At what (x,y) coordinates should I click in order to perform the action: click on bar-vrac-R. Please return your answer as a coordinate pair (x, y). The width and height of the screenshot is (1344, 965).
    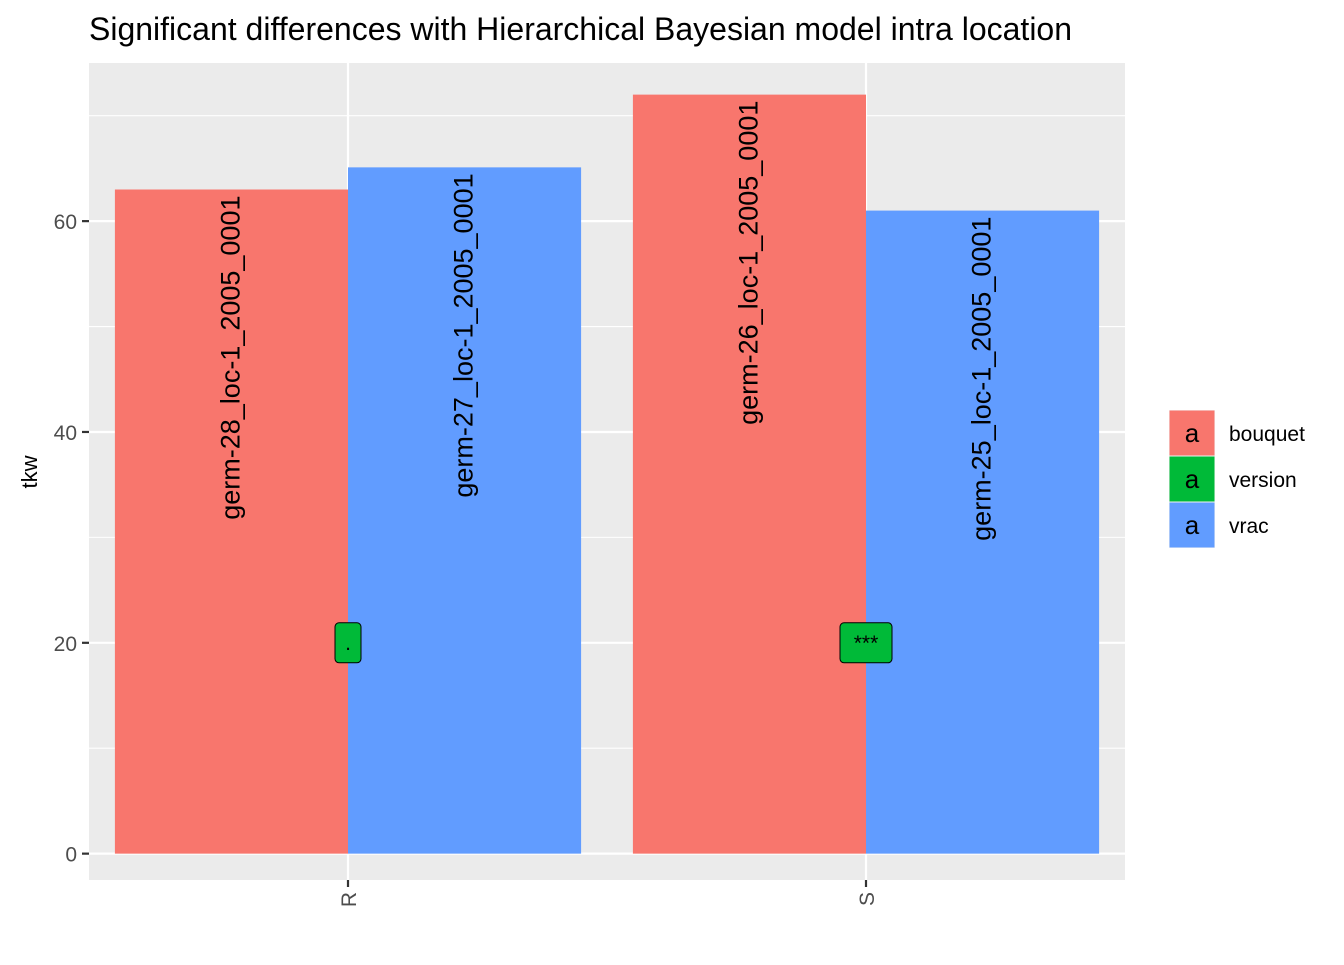
    Looking at the image, I should click on (465, 510).